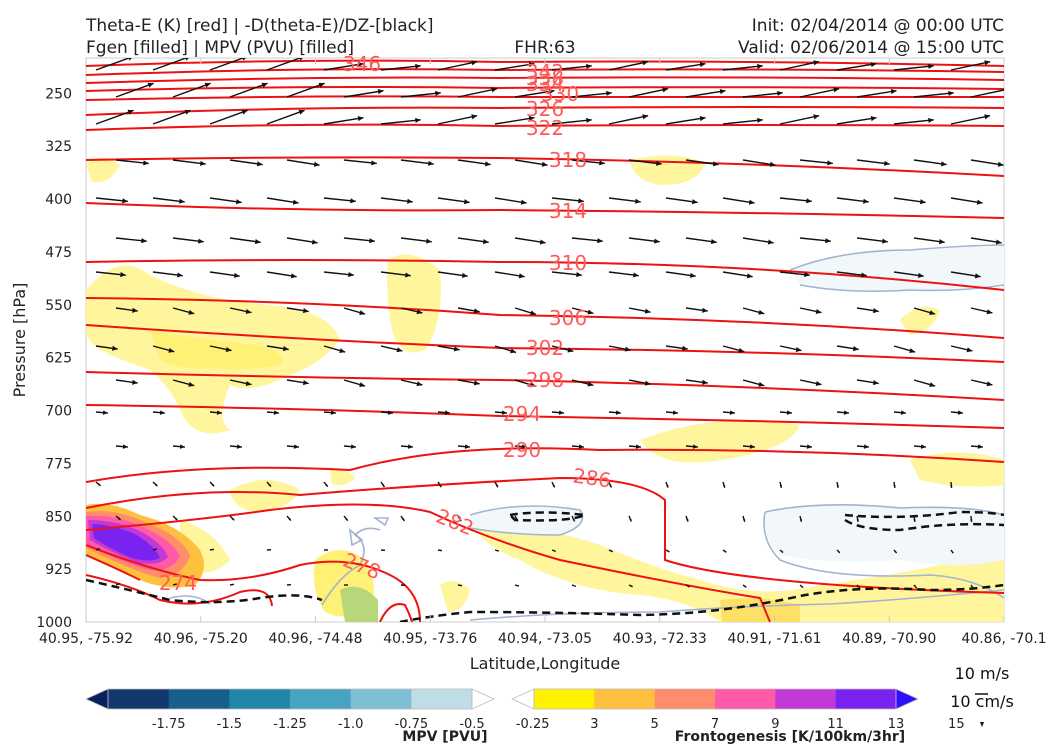 Image resolution: width=1050 pixels, height=750 pixels. I want to click on theta-e-label: 290, so click(522, 450).